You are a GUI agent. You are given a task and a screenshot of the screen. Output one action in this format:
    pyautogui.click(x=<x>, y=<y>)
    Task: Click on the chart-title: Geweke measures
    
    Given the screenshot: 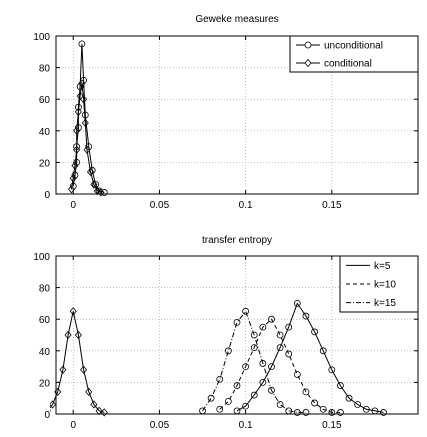 What is the action you would take?
    pyautogui.click(x=236, y=19)
    